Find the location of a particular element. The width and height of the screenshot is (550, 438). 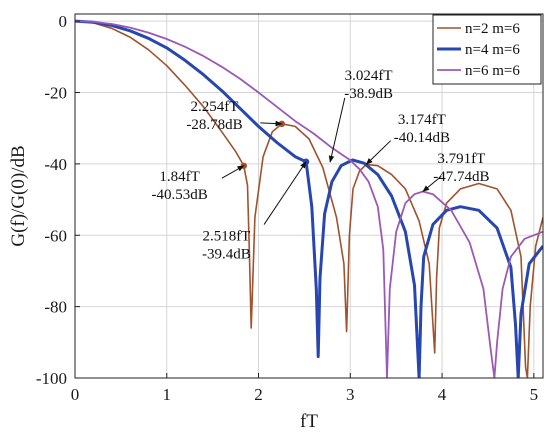

legend: n=2 m=6 n=4 m=6 n=6 m=6 is located at coordinates (487, 49).